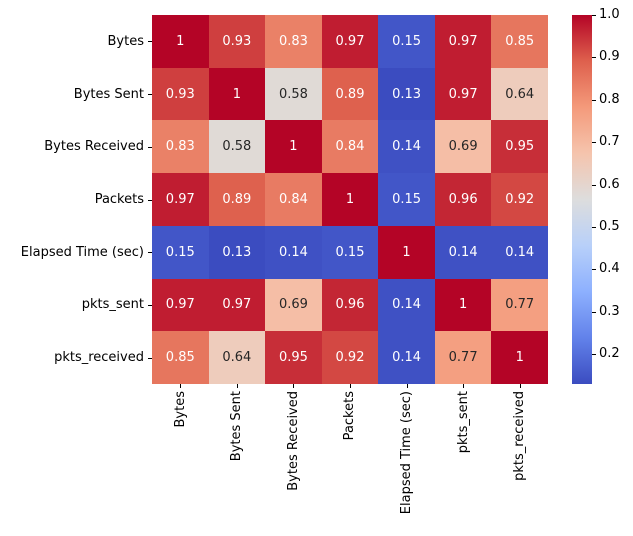  I want to click on colorbar-tick-label: 0.5, so click(609, 227).